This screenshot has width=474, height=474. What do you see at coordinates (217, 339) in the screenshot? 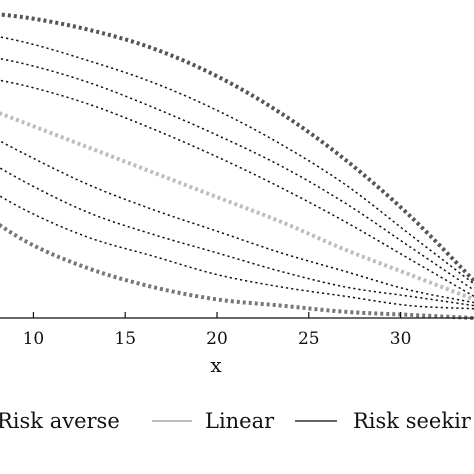
I see `x-tick-label: 20` at bounding box center [217, 339].